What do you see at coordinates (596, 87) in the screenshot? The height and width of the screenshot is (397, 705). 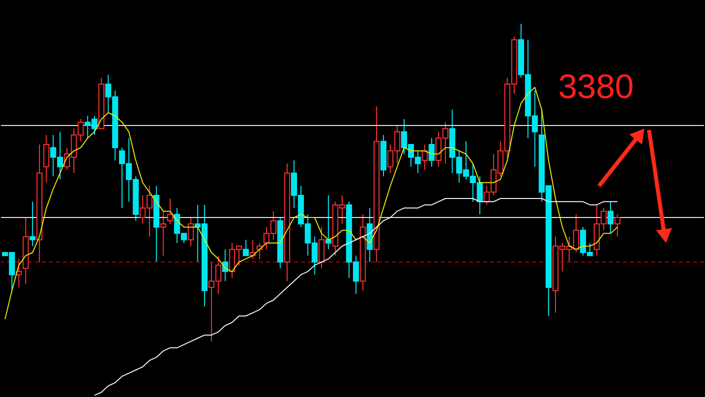 I see `annotation: 3380` at bounding box center [596, 87].